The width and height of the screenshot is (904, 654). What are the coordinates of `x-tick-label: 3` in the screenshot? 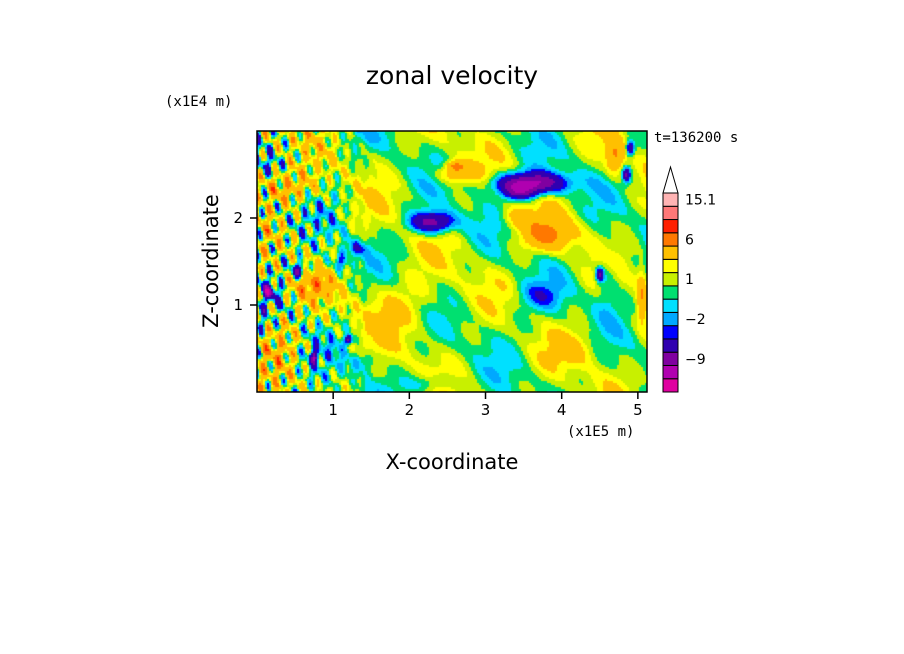 It's located at (486, 410).